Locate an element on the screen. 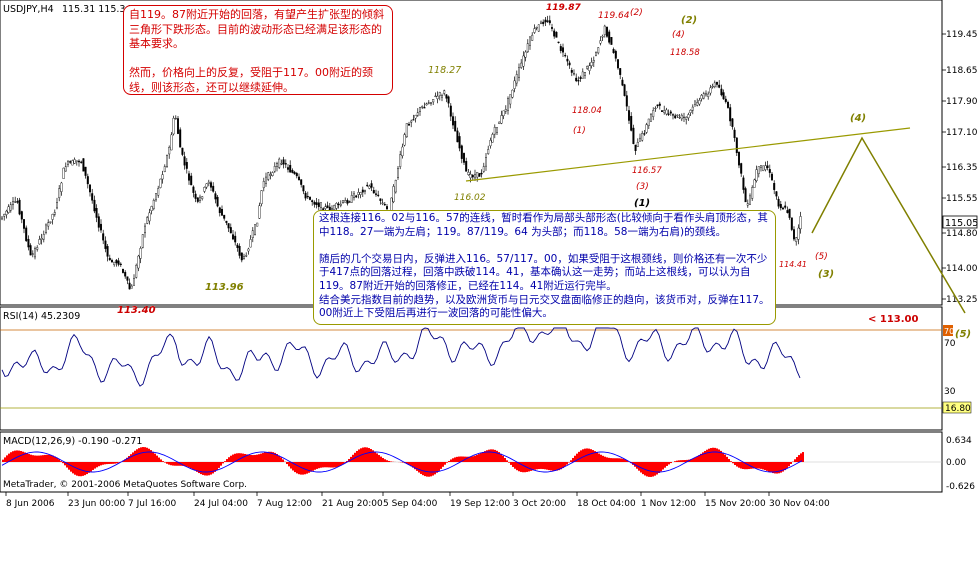 This screenshot has width=978, height=570. wave-label: (3) is located at coordinates (826, 274).